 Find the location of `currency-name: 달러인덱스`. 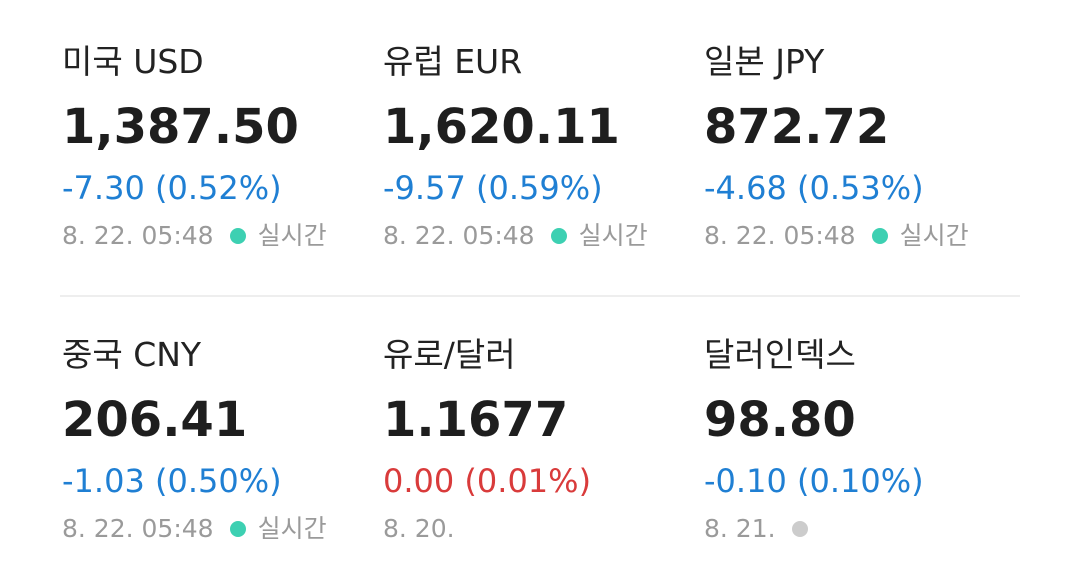

currency-name: 달러인덱스 is located at coordinates (780, 354).